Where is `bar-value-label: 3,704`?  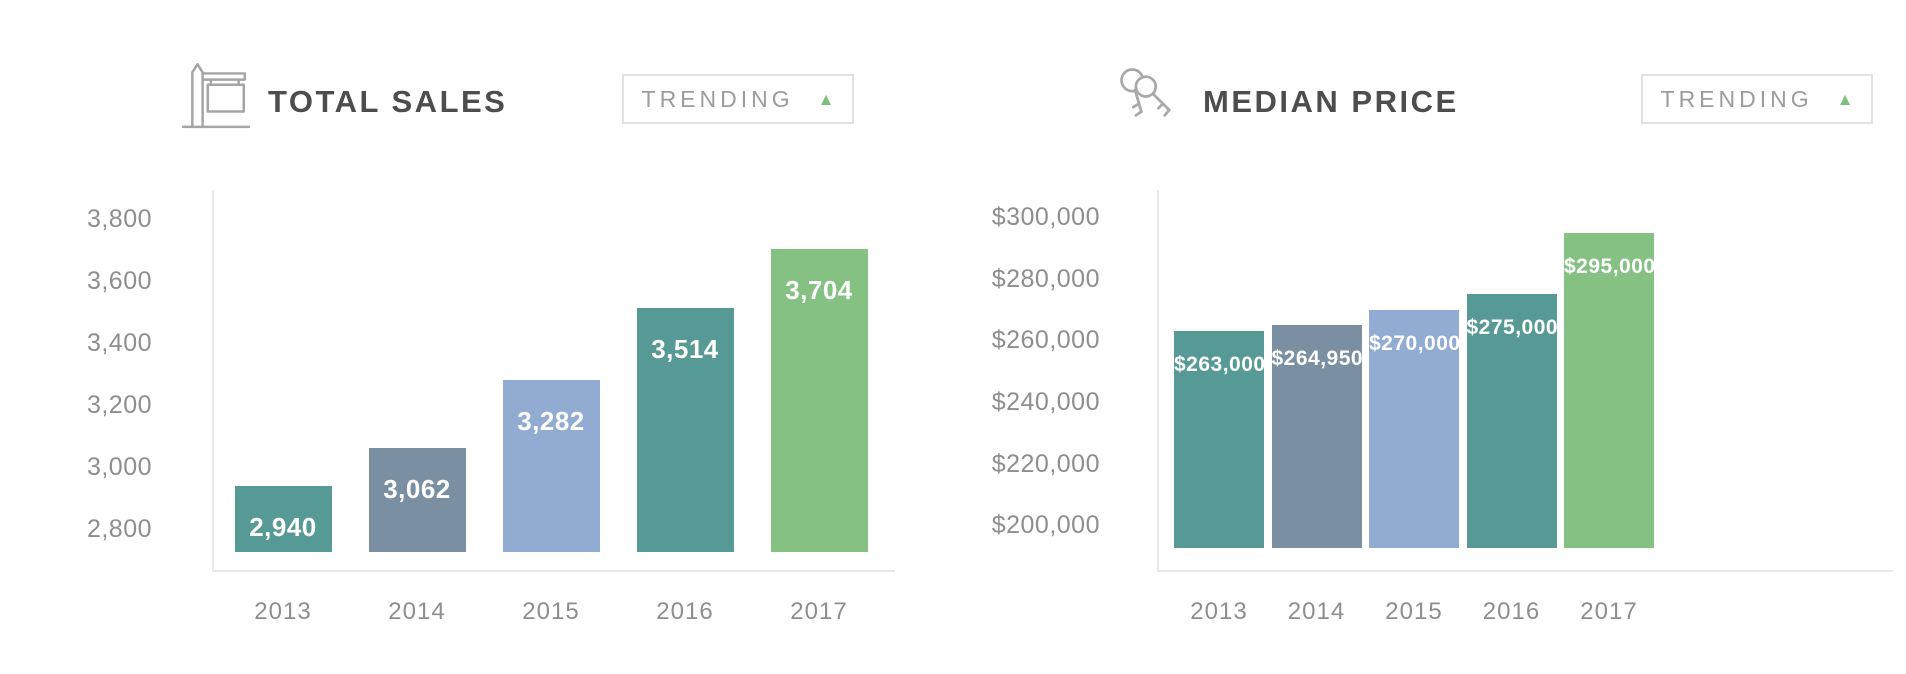 bar-value-label: 3,704 is located at coordinates (819, 289).